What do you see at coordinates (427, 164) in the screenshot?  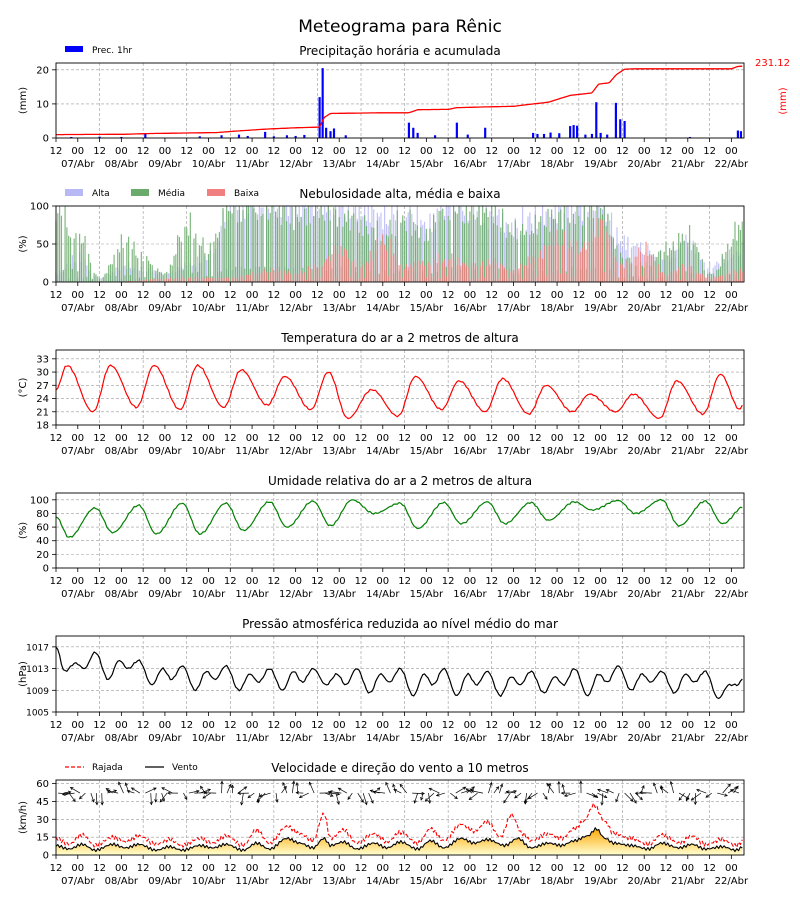 I see `x-day-label: 15/Abr` at bounding box center [427, 164].